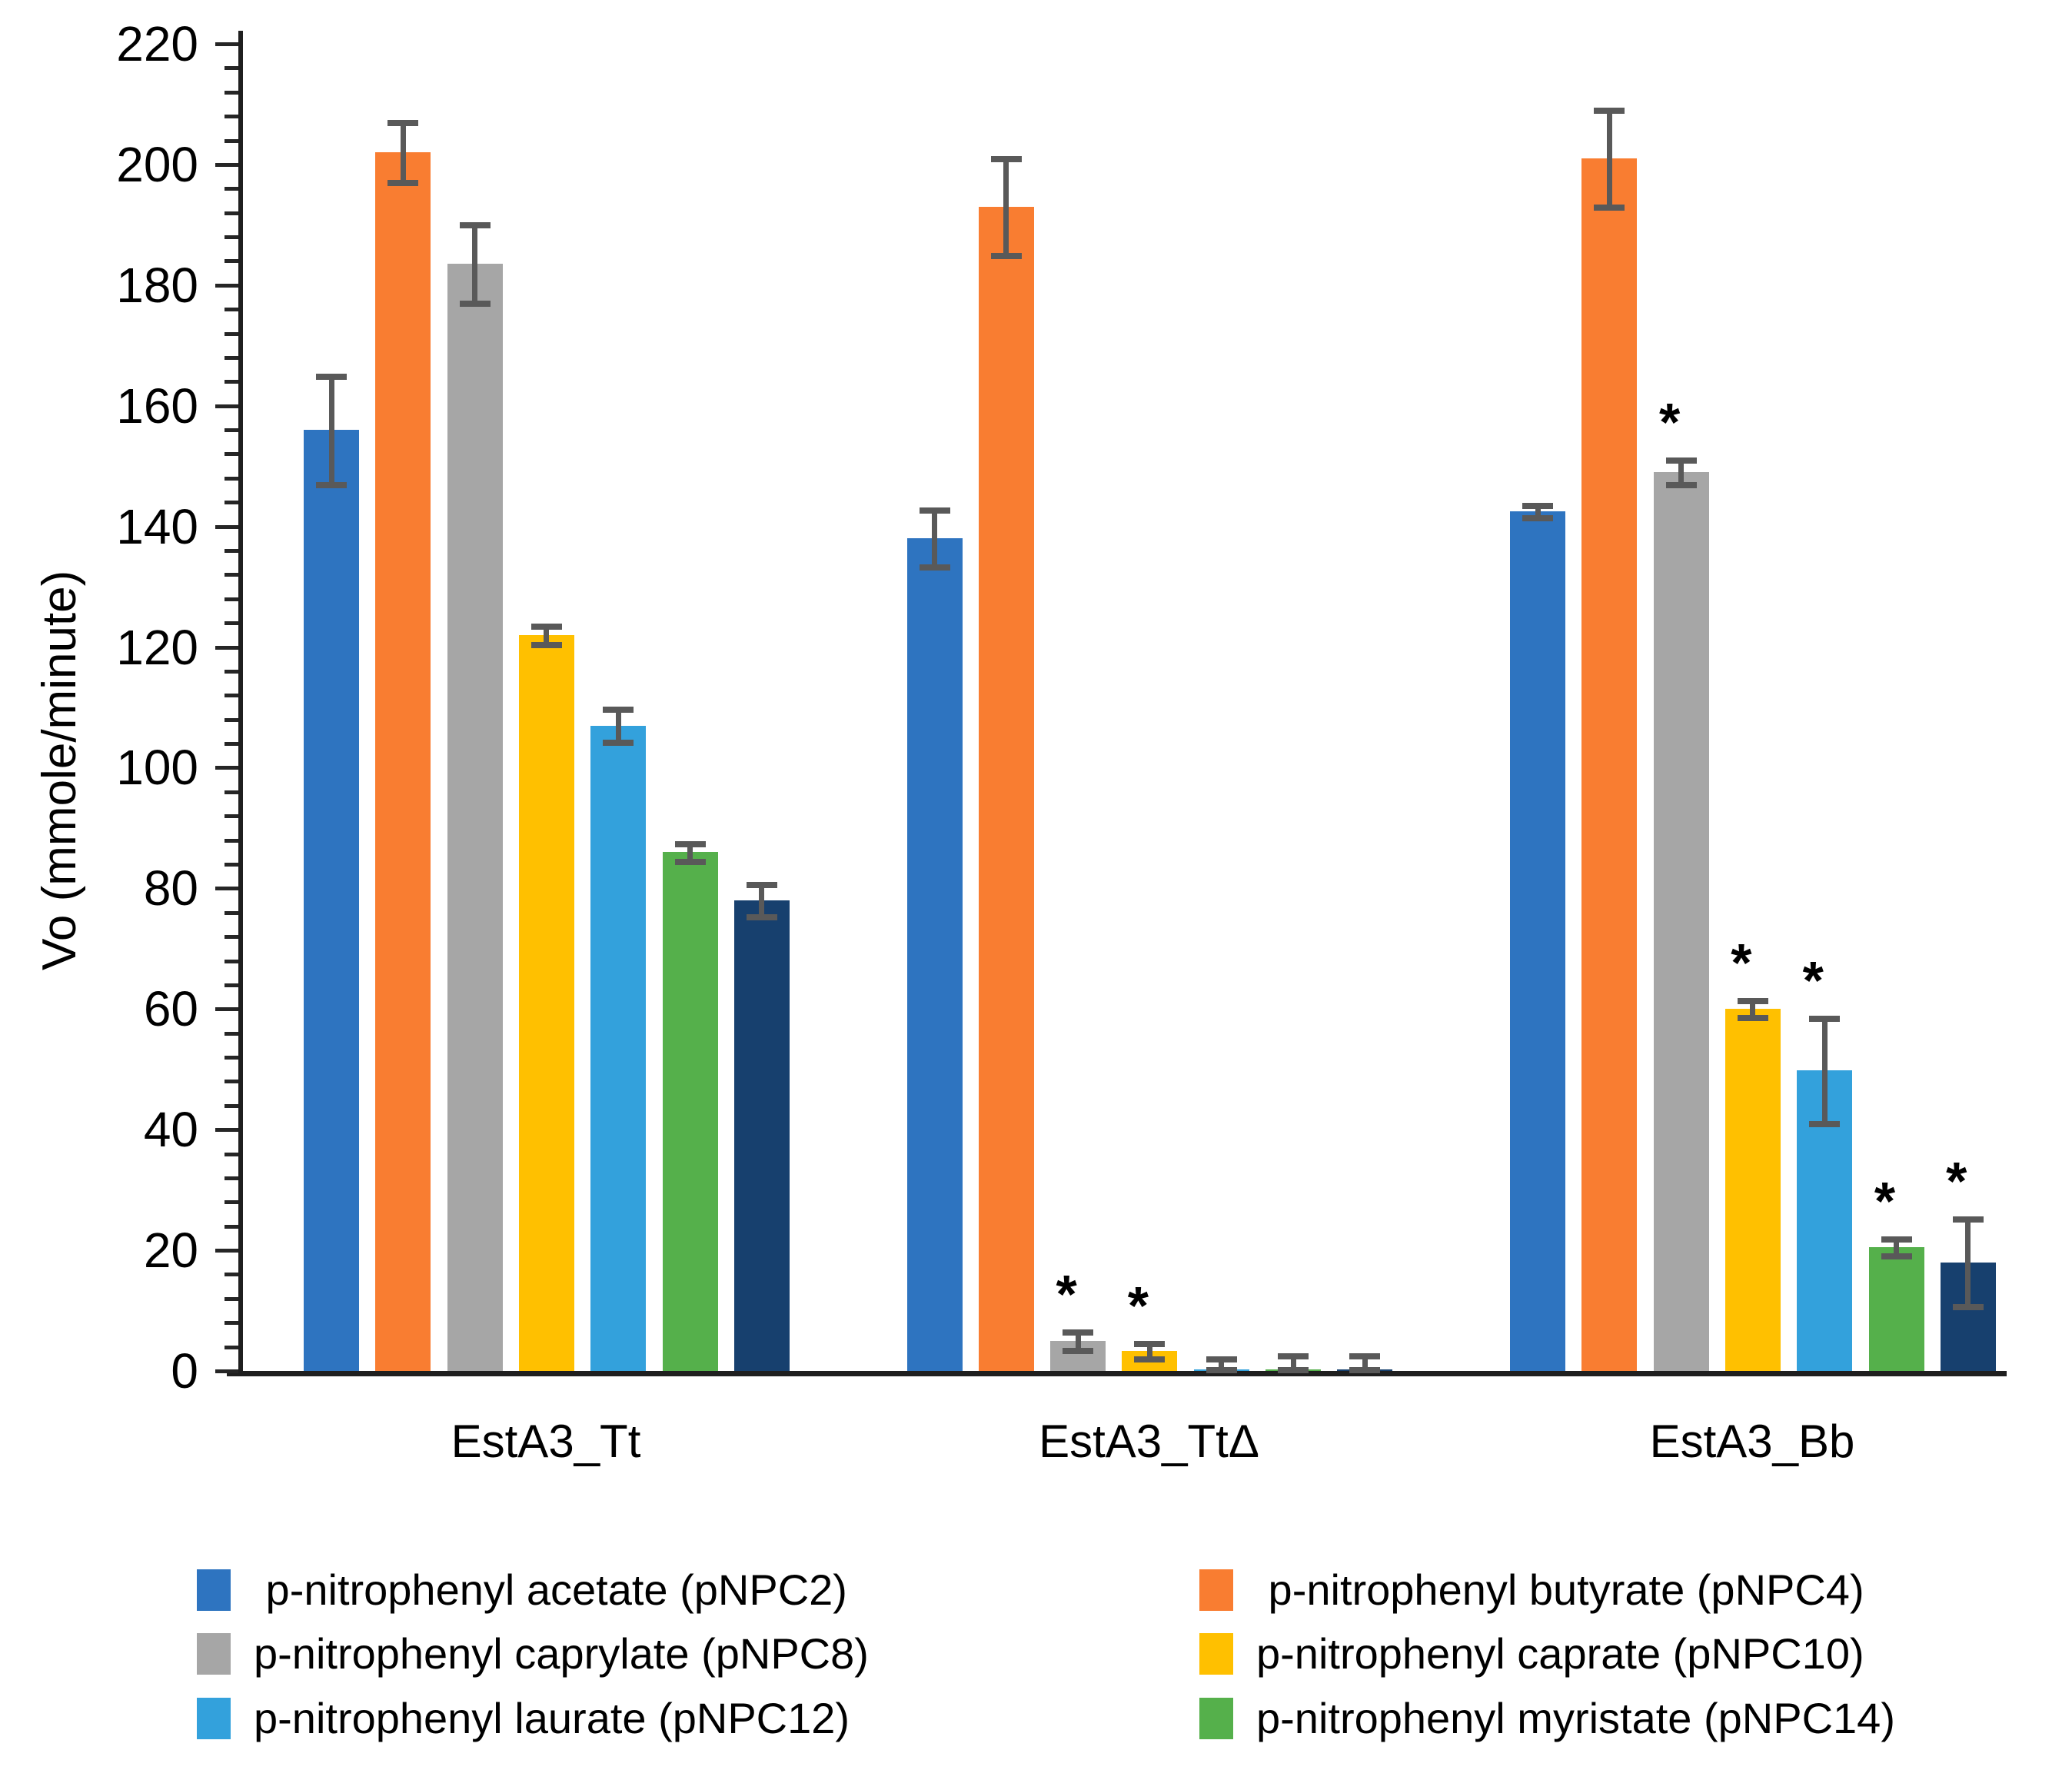 The height and width of the screenshot is (1780, 2072). What do you see at coordinates (552, 1718) in the screenshot?
I see `legend-label: p-nitrophenyl laurate (pNPC12)` at bounding box center [552, 1718].